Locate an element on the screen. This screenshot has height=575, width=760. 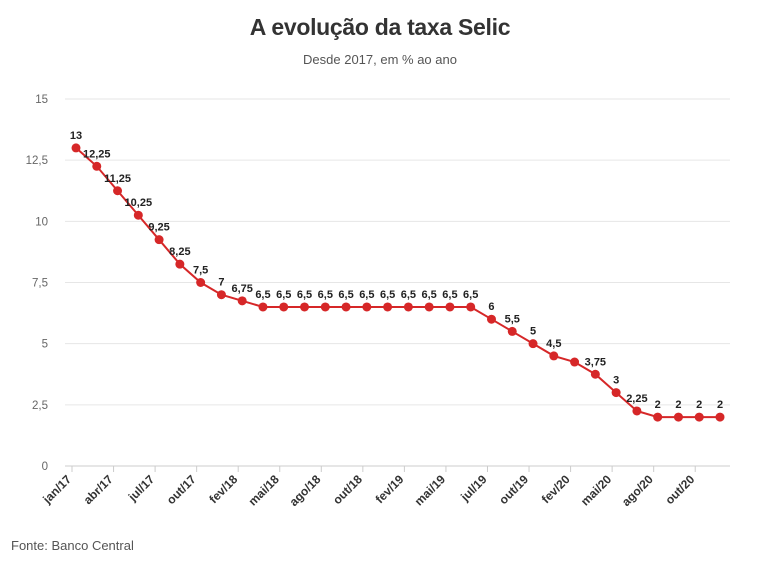
data-label: 5 is located at coordinates (533, 332).